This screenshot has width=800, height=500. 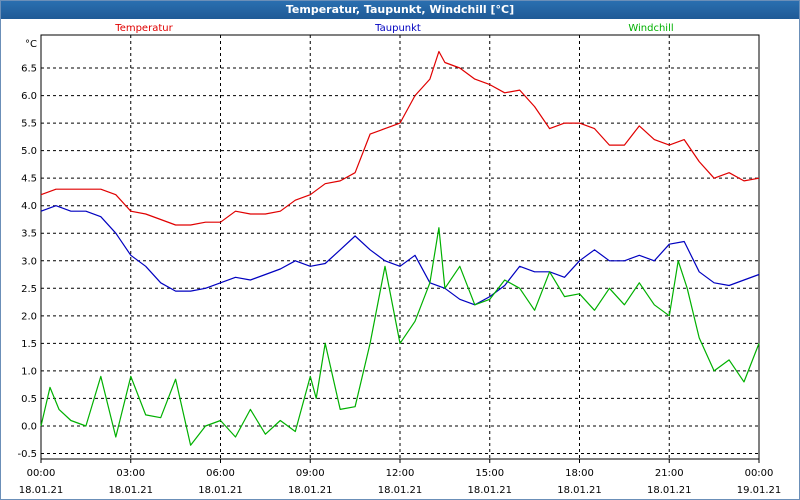 What do you see at coordinates (397, 28) in the screenshot?
I see `legend-item-taupunkt: Taupunkt` at bounding box center [397, 28].